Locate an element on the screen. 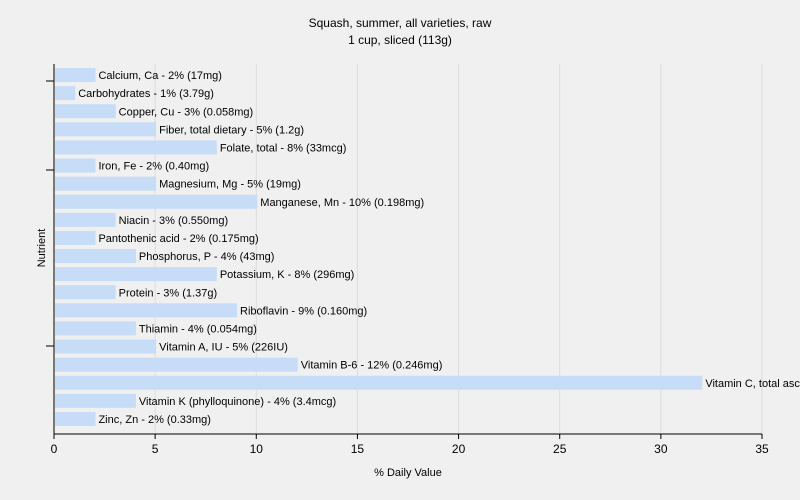 This screenshot has height=500, width=800. chart-subtitle: 1 cup, sliced (113g) is located at coordinates (400, 40).